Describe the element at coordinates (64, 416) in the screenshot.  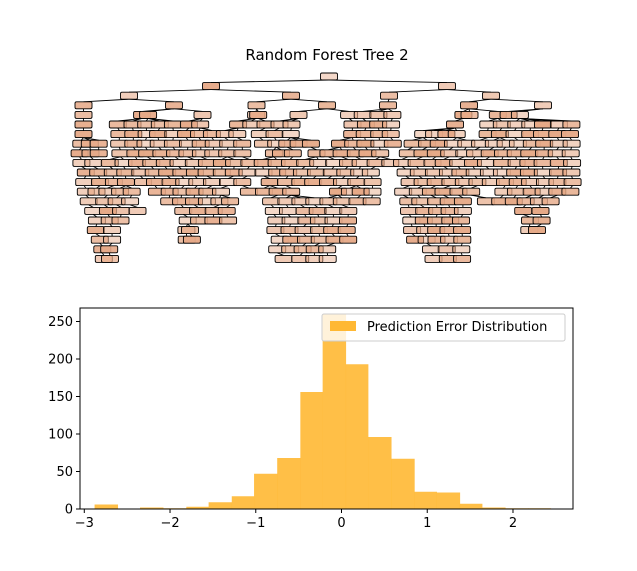
I see `y-axis: 0 50 100 150 200 250` at that location.